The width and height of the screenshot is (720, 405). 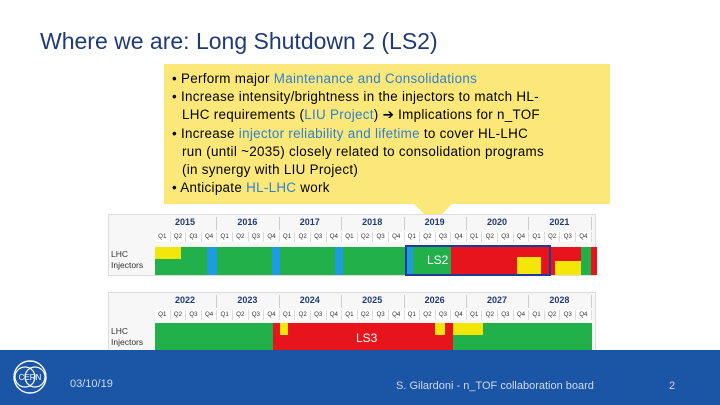 What do you see at coordinates (438, 260) in the screenshot?
I see `ls2-label: LS2` at bounding box center [438, 260].